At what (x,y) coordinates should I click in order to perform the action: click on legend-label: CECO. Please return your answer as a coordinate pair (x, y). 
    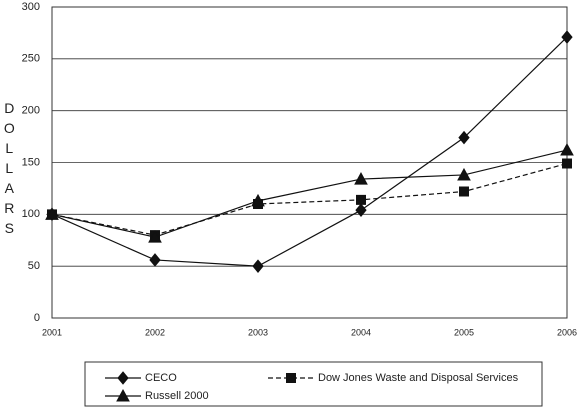
    Looking at the image, I should click on (161, 378).